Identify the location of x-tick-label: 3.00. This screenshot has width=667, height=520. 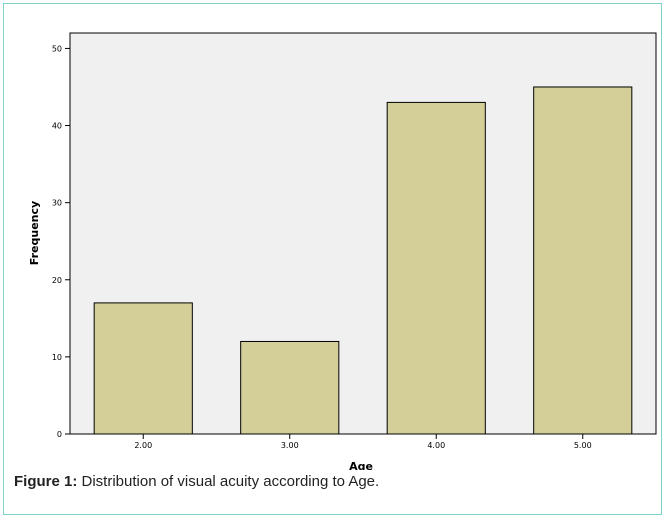
(290, 445).